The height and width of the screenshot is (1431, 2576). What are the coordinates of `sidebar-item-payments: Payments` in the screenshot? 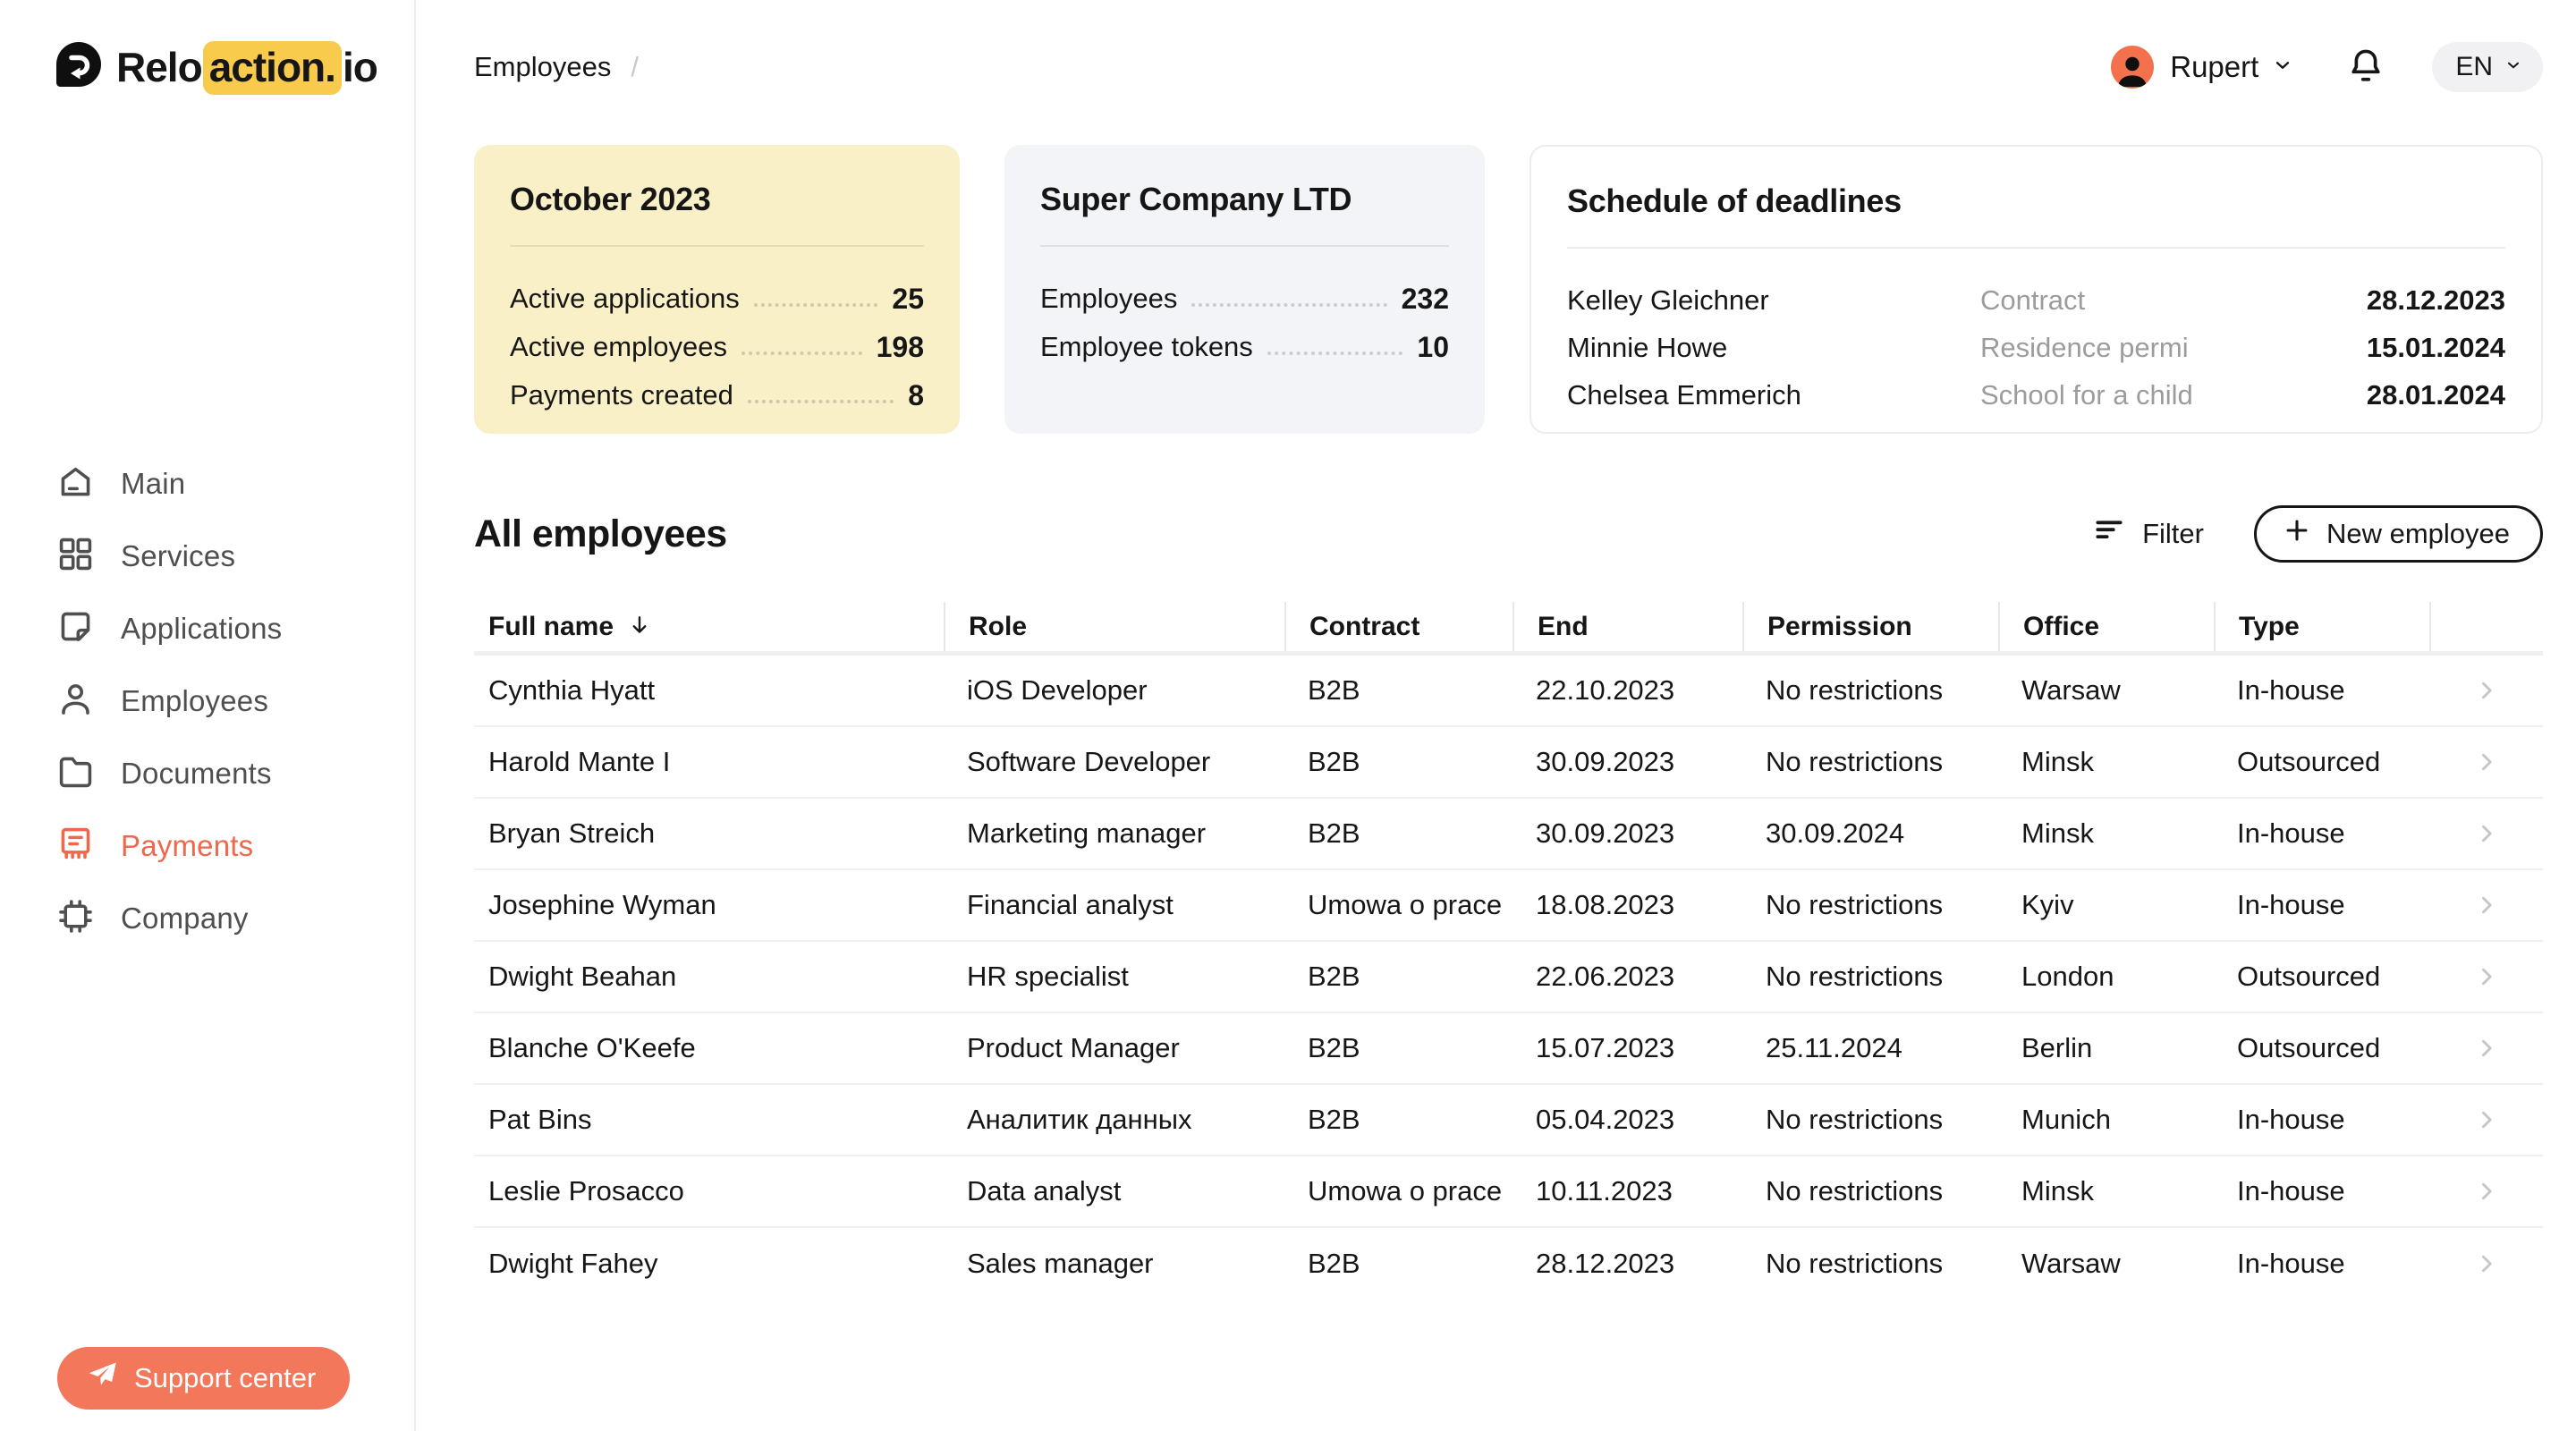 It's located at (221, 845).